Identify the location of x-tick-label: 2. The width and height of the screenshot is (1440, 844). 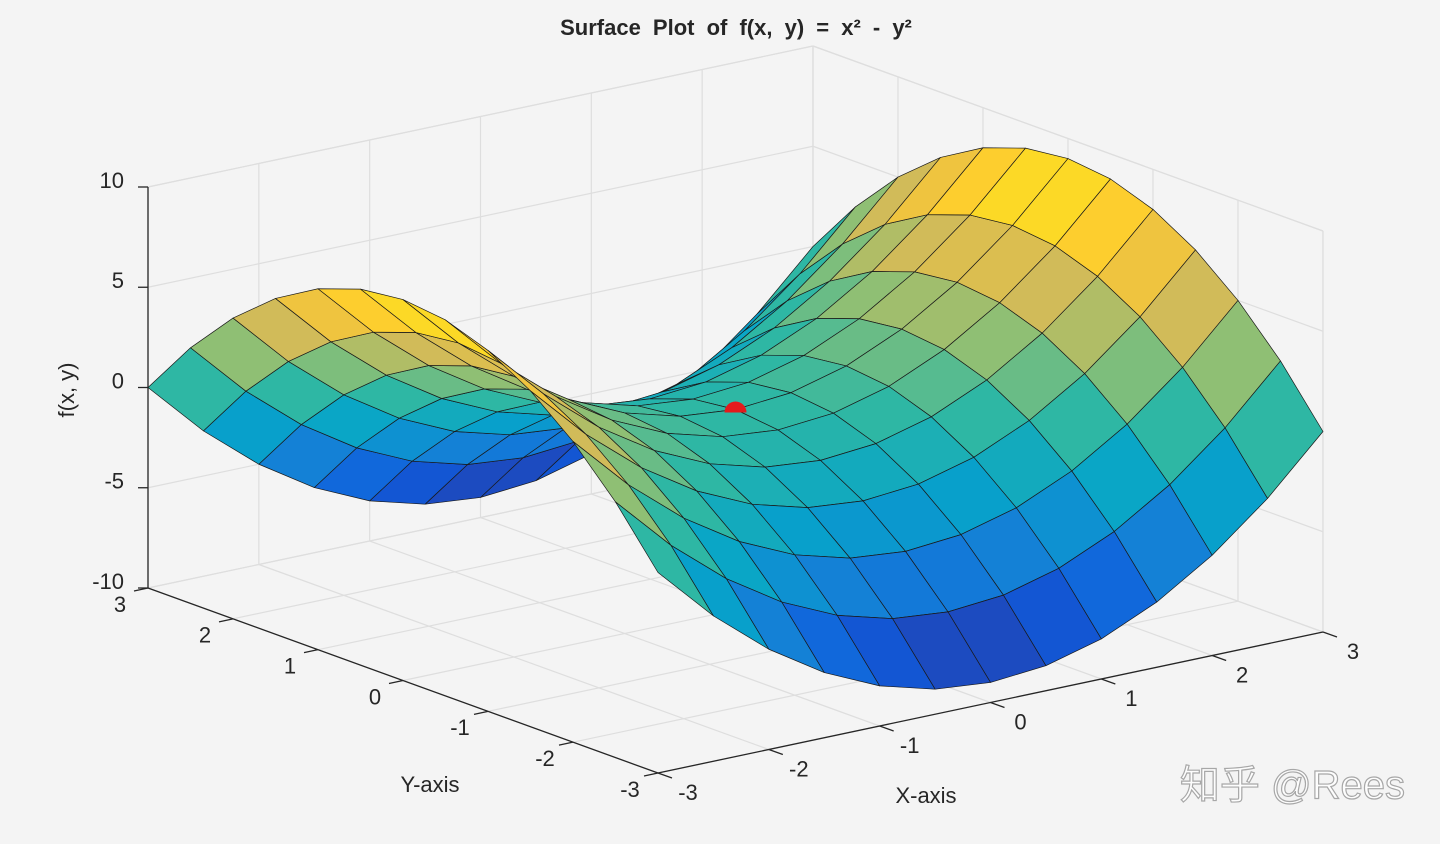
(1242, 674).